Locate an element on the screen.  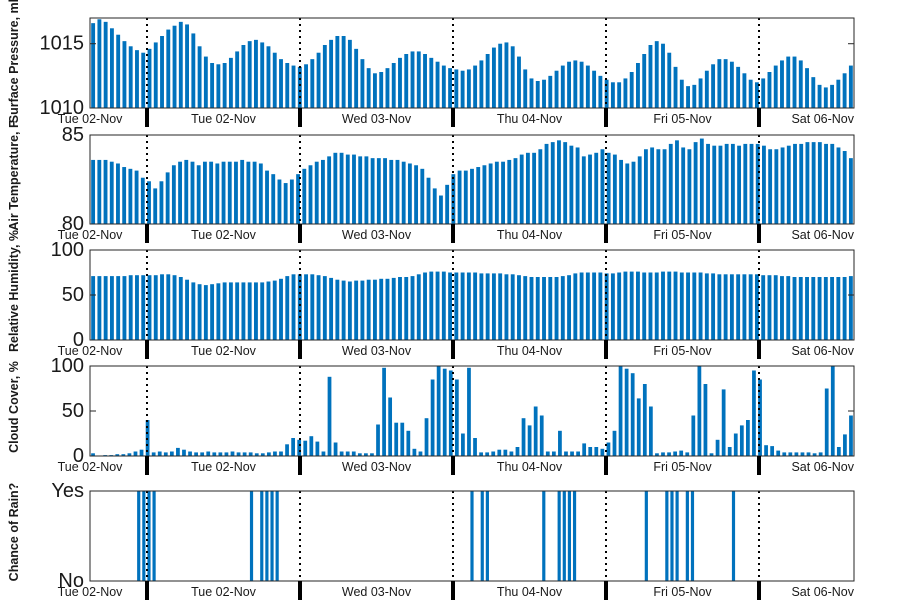
y-tick-label: 50 is located at coordinates (73, 295).